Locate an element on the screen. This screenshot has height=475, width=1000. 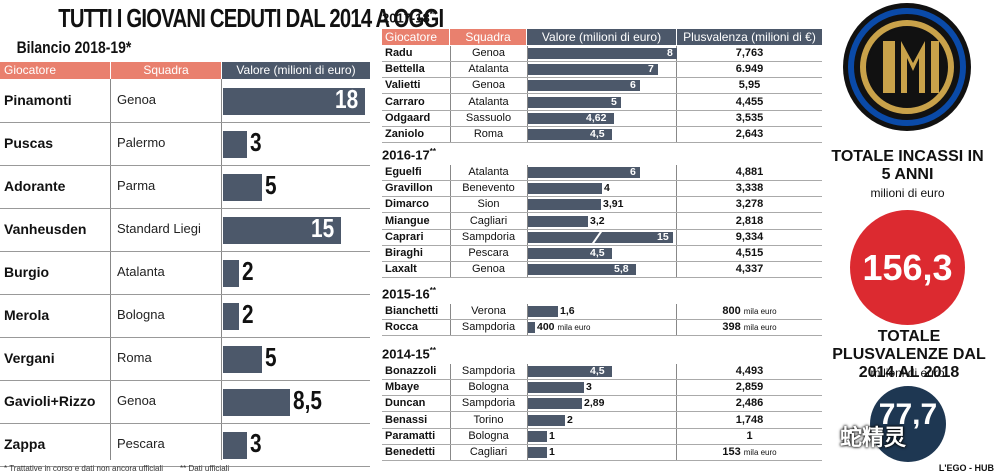
section-year: 2014-15 is located at coordinates (406, 354).